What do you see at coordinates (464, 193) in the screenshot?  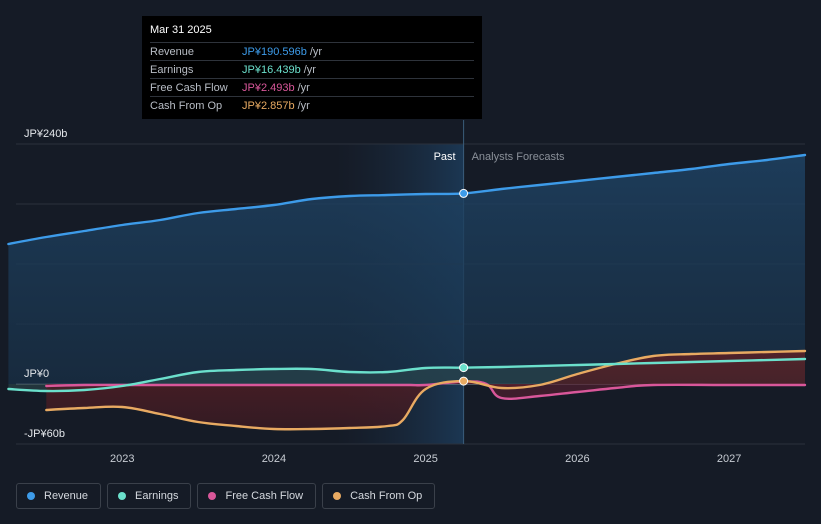 I see `marker-revenue` at bounding box center [464, 193].